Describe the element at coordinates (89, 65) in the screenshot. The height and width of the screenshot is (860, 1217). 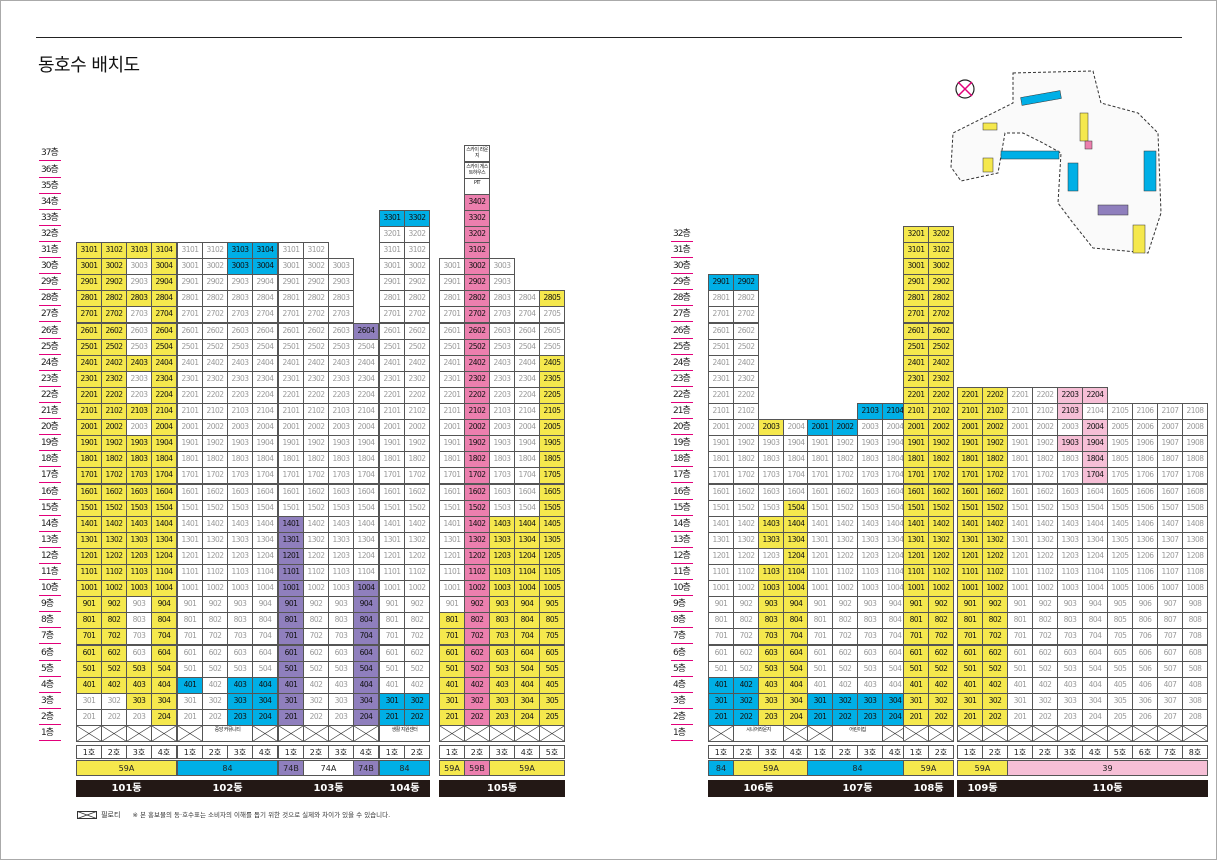
I see `page-title: 동호수 배치도` at that location.